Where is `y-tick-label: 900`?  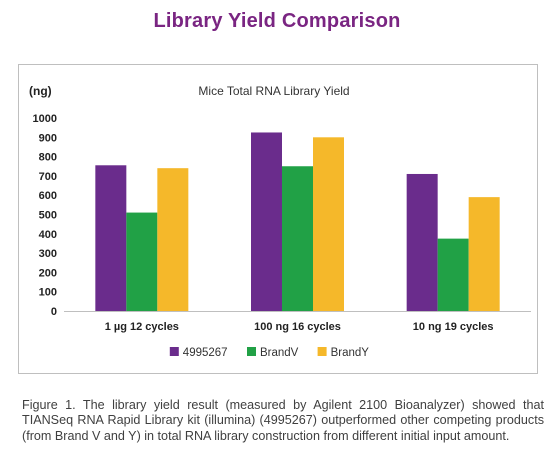 y-tick-label: 900 is located at coordinates (48, 138).